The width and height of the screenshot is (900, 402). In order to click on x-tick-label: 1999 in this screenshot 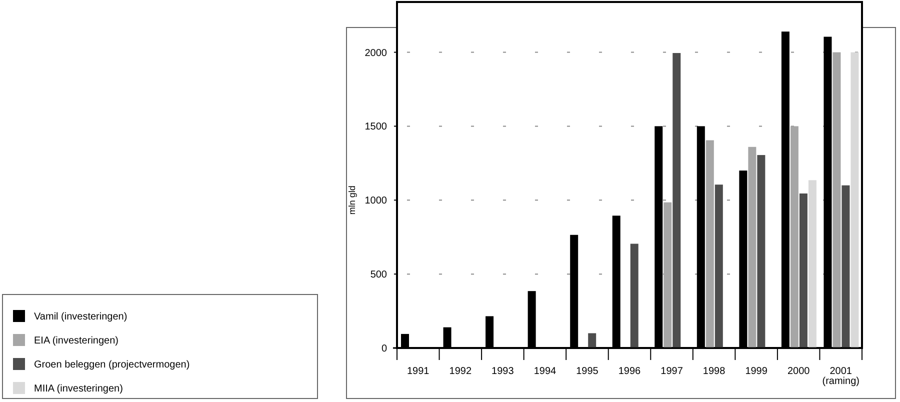, I will do `click(756, 371)`.